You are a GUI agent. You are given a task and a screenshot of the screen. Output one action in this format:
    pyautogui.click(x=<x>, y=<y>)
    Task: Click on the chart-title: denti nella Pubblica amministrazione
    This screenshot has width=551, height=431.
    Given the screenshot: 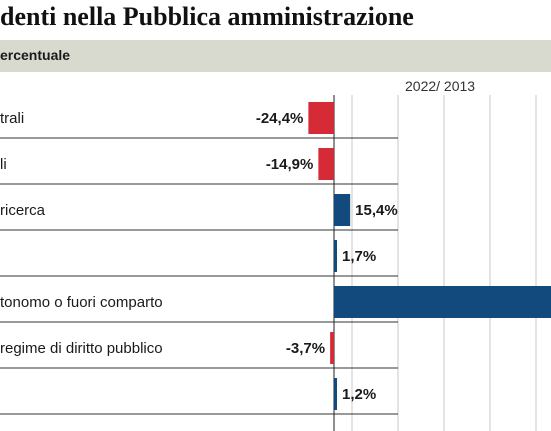 What is the action you would take?
    pyautogui.click(x=207, y=16)
    